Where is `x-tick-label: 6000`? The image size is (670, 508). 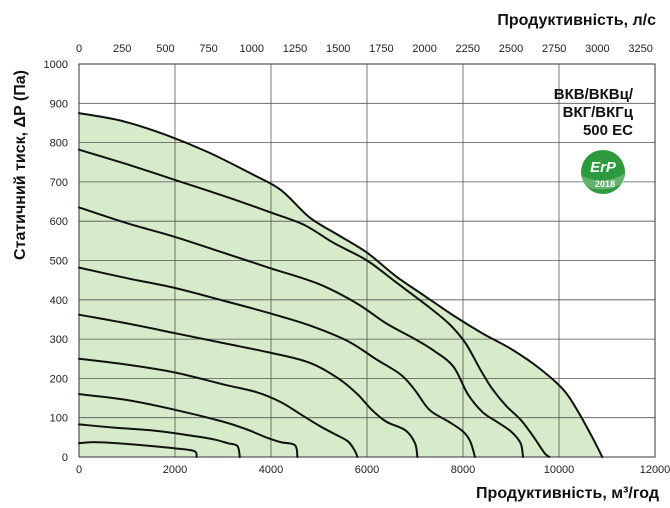 x-tick-label: 6000 is located at coordinates (367, 470).